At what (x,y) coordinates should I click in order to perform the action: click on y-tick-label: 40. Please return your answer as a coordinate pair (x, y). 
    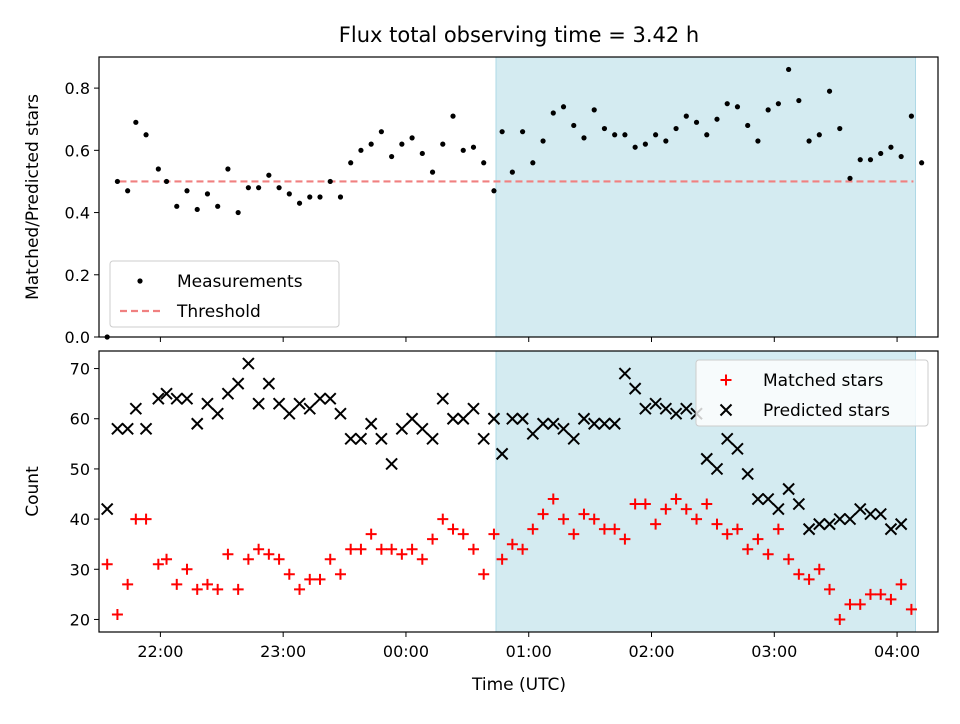
    Looking at the image, I should click on (80, 519).